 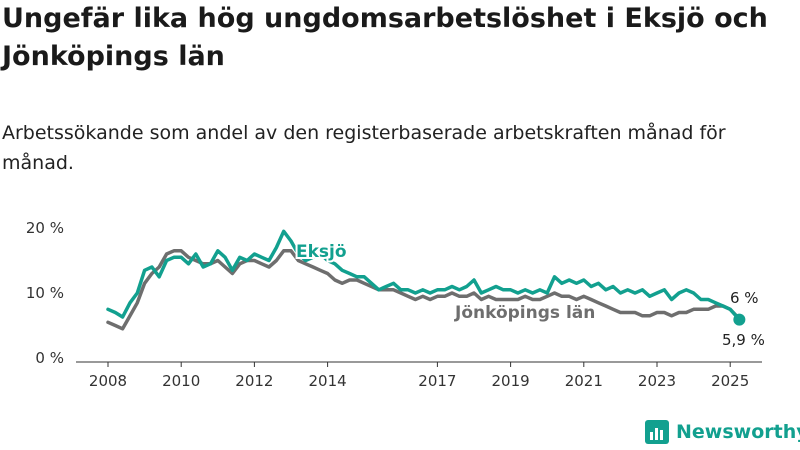 What do you see at coordinates (45, 228) in the screenshot?
I see `y-tick-label: 20 %` at bounding box center [45, 228].